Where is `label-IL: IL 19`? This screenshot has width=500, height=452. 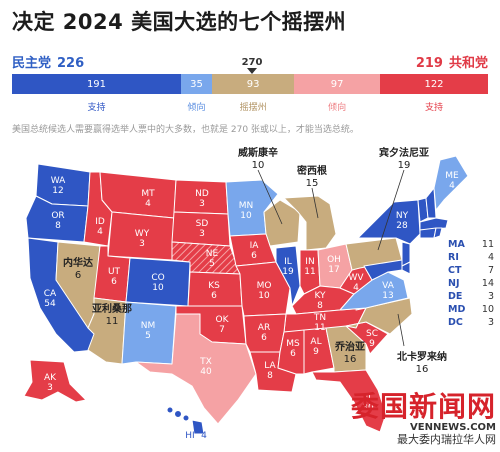 label-IL: IL 19 is located at coordinates (288, 267).